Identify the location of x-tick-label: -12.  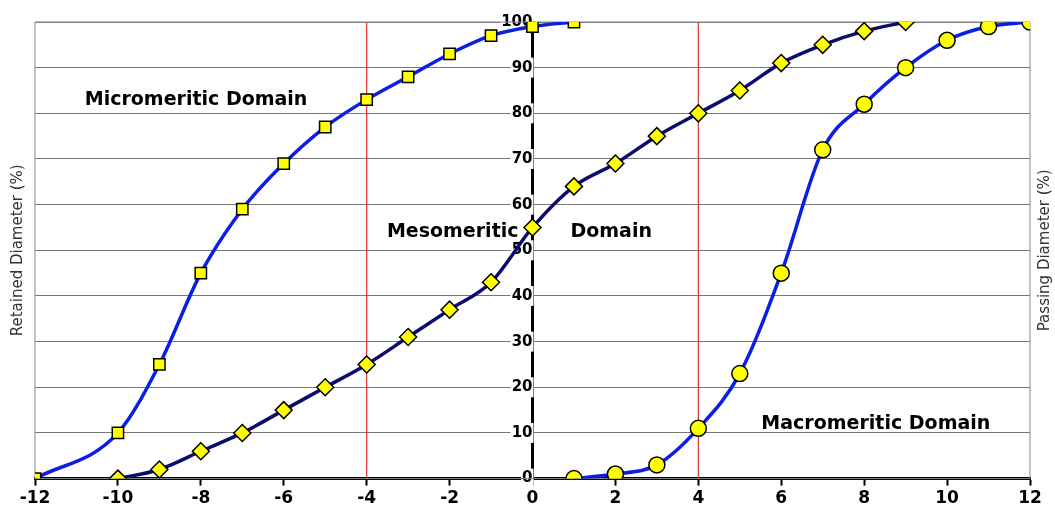
(35, 497).